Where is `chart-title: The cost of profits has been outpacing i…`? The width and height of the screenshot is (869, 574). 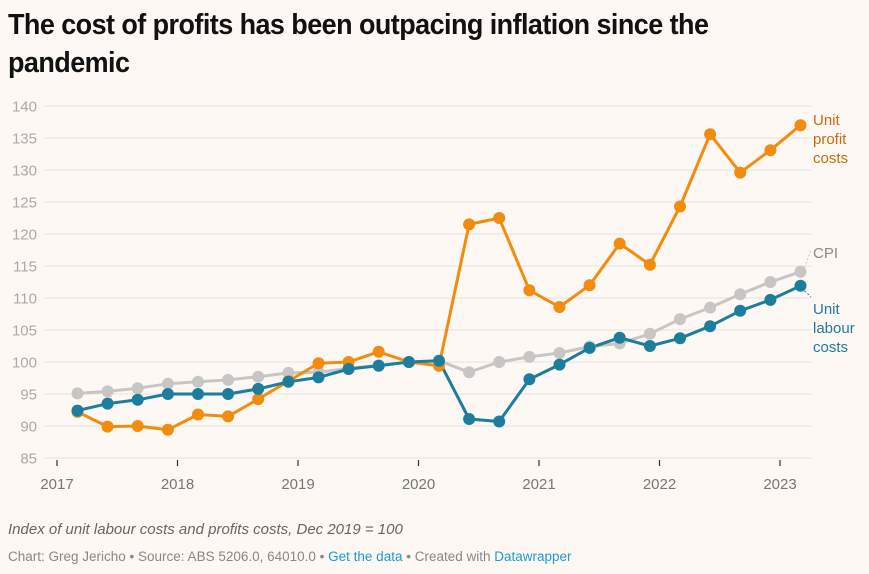
chart-title: The cost of profits has been outpacing i… is located at coordinates (358, 44).